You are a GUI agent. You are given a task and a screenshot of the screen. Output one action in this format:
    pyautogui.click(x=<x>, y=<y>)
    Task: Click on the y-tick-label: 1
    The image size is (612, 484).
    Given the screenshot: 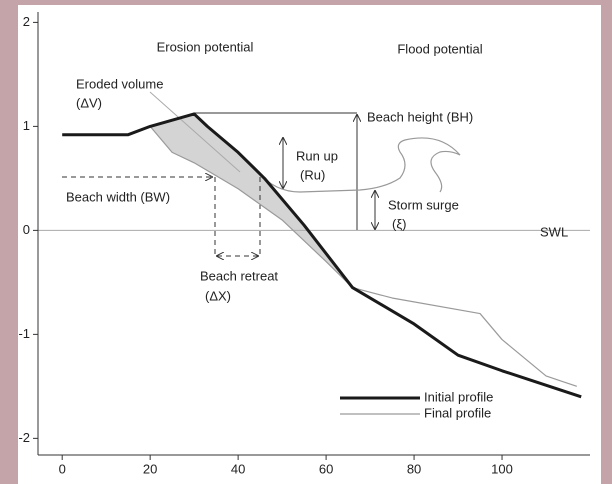 What is the action you would take?
    pyautogui.click(x=26, y=125)
    